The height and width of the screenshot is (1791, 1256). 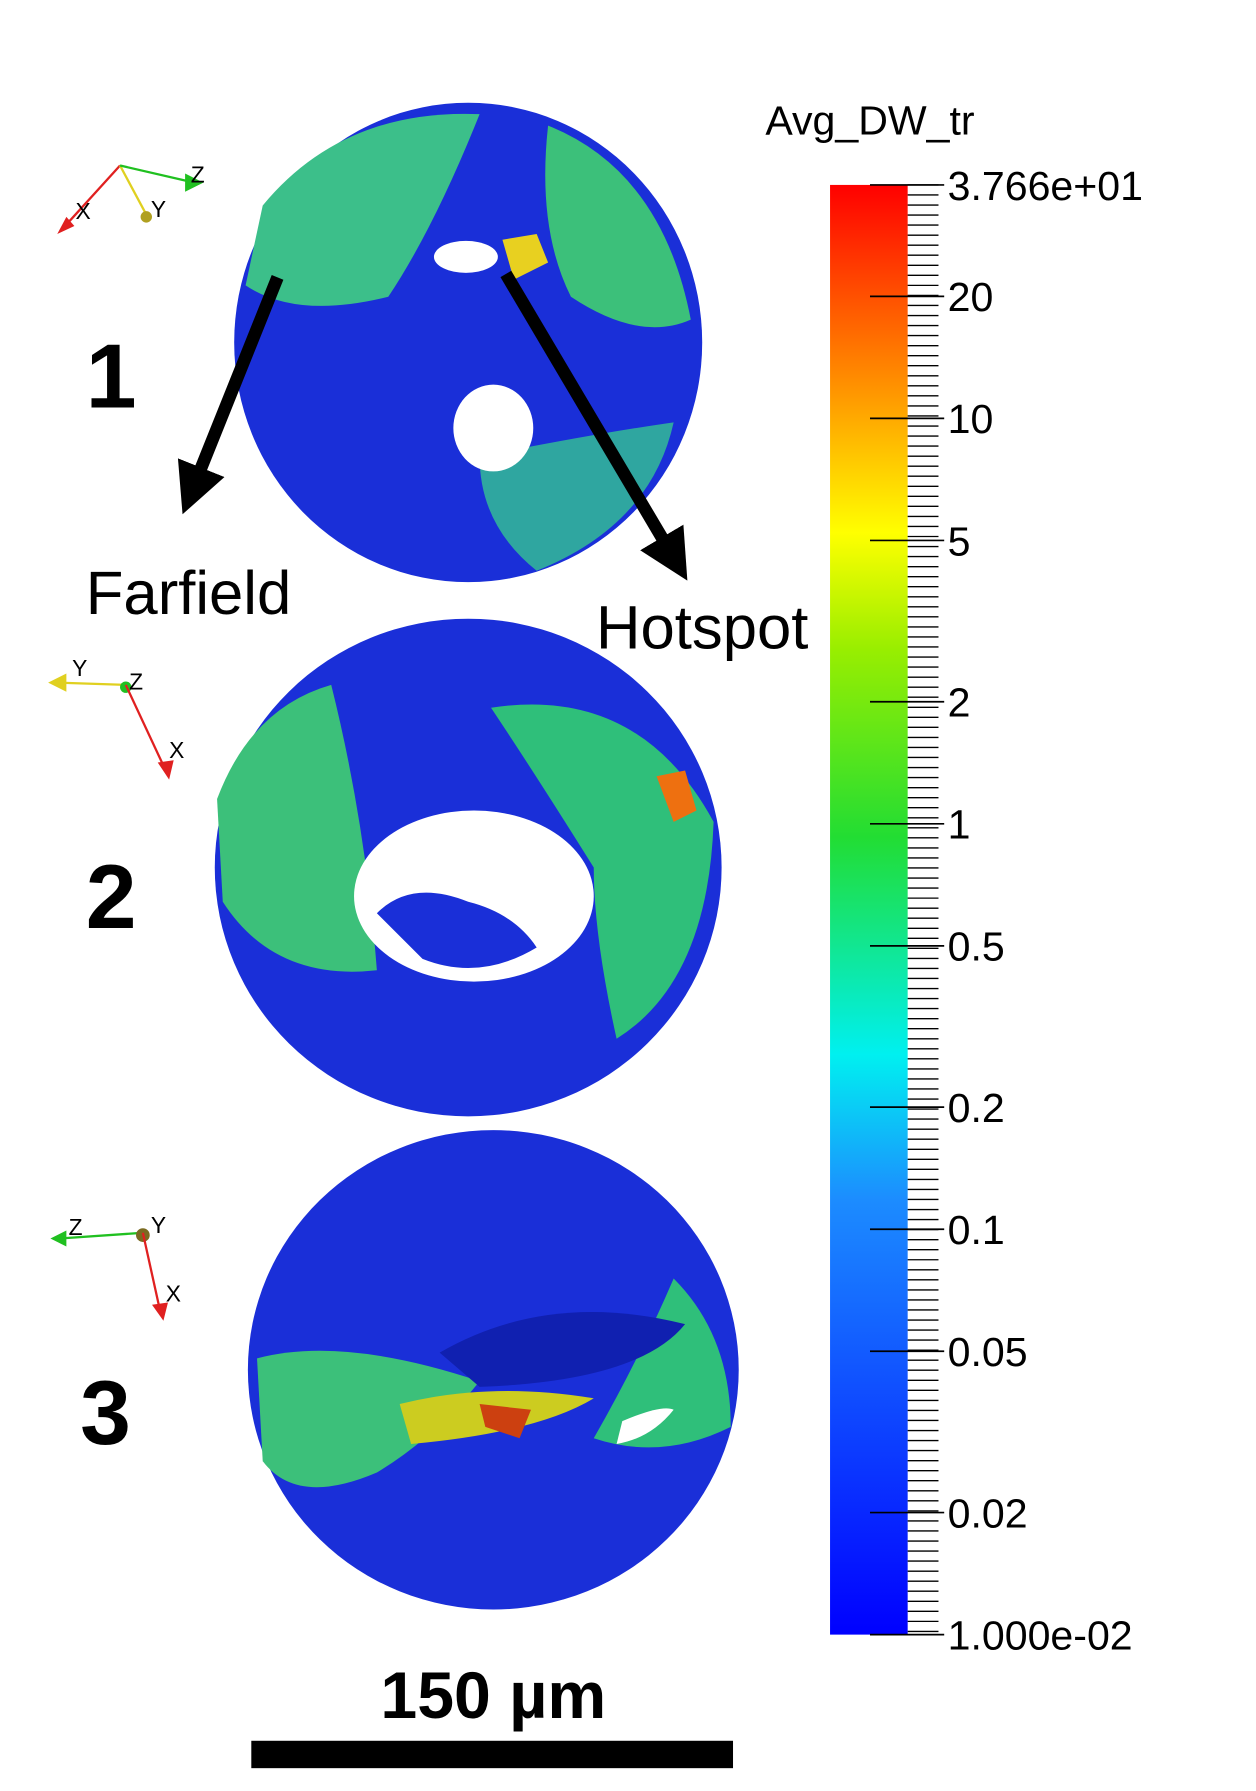 What do you see at coordinates (493, 1696) in the screenshot?
I see `scale-bar-label: 150 µm` at bounding box center [493, 1696].